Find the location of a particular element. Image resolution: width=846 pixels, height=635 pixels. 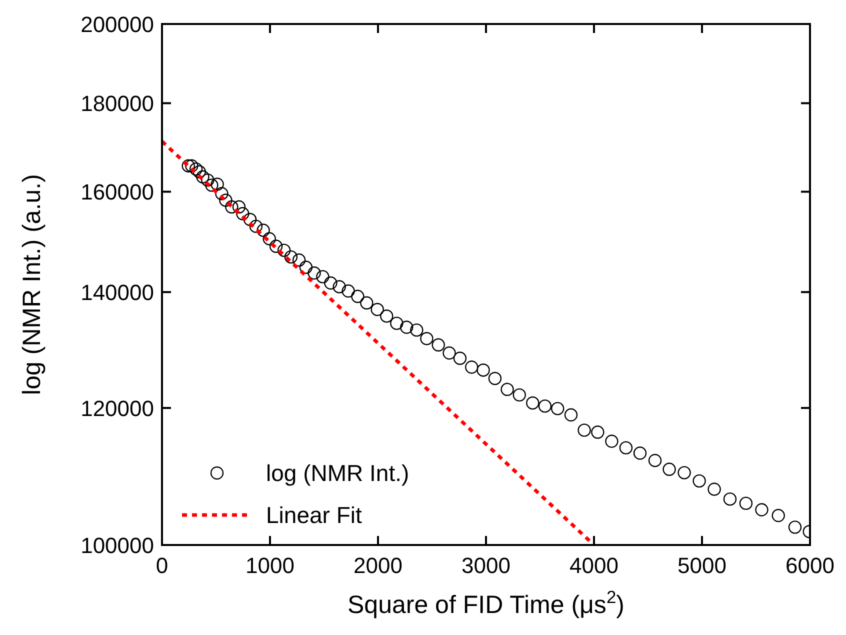

x-tick-label: 5000 is located at coordinates (702, 565).